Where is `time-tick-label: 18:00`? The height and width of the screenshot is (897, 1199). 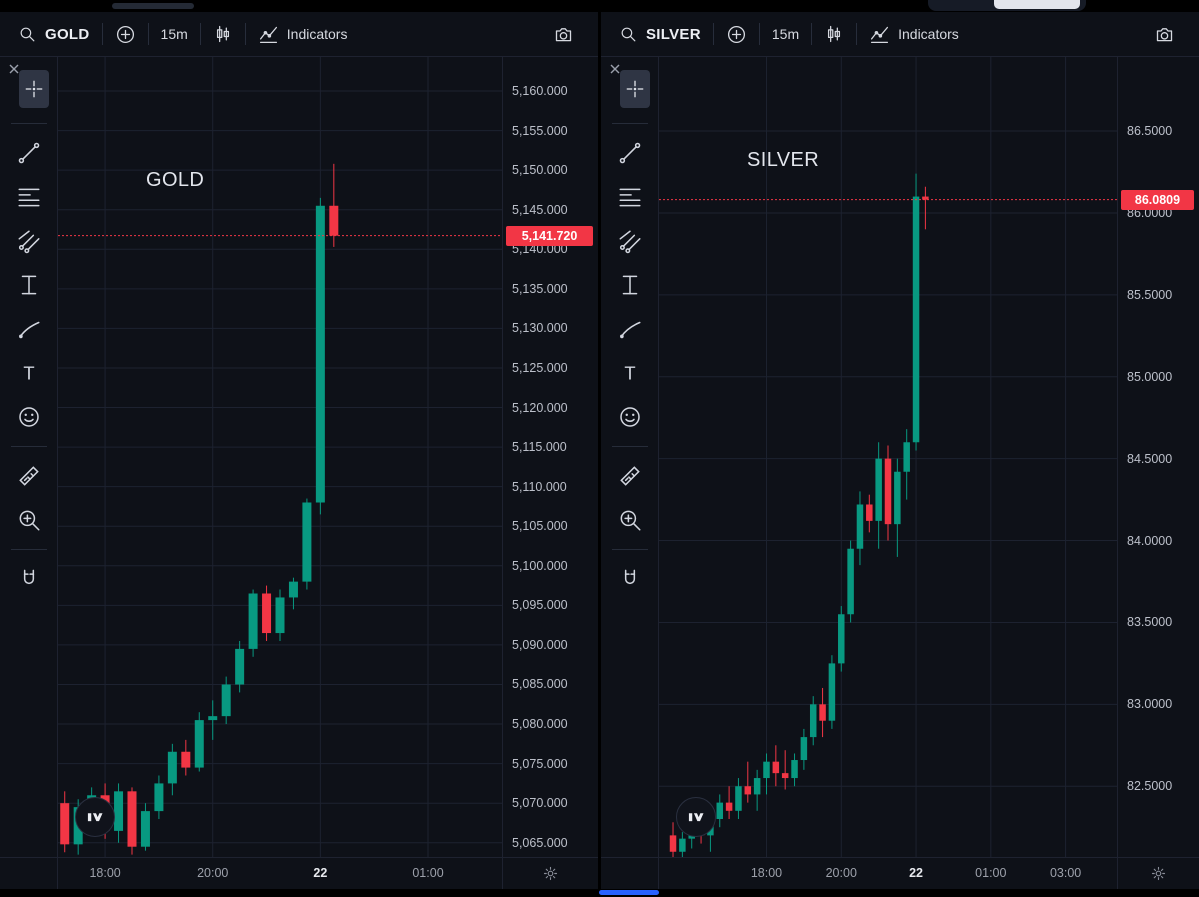
time-tick-label: 18:00 is located at coordinates (766, 873).